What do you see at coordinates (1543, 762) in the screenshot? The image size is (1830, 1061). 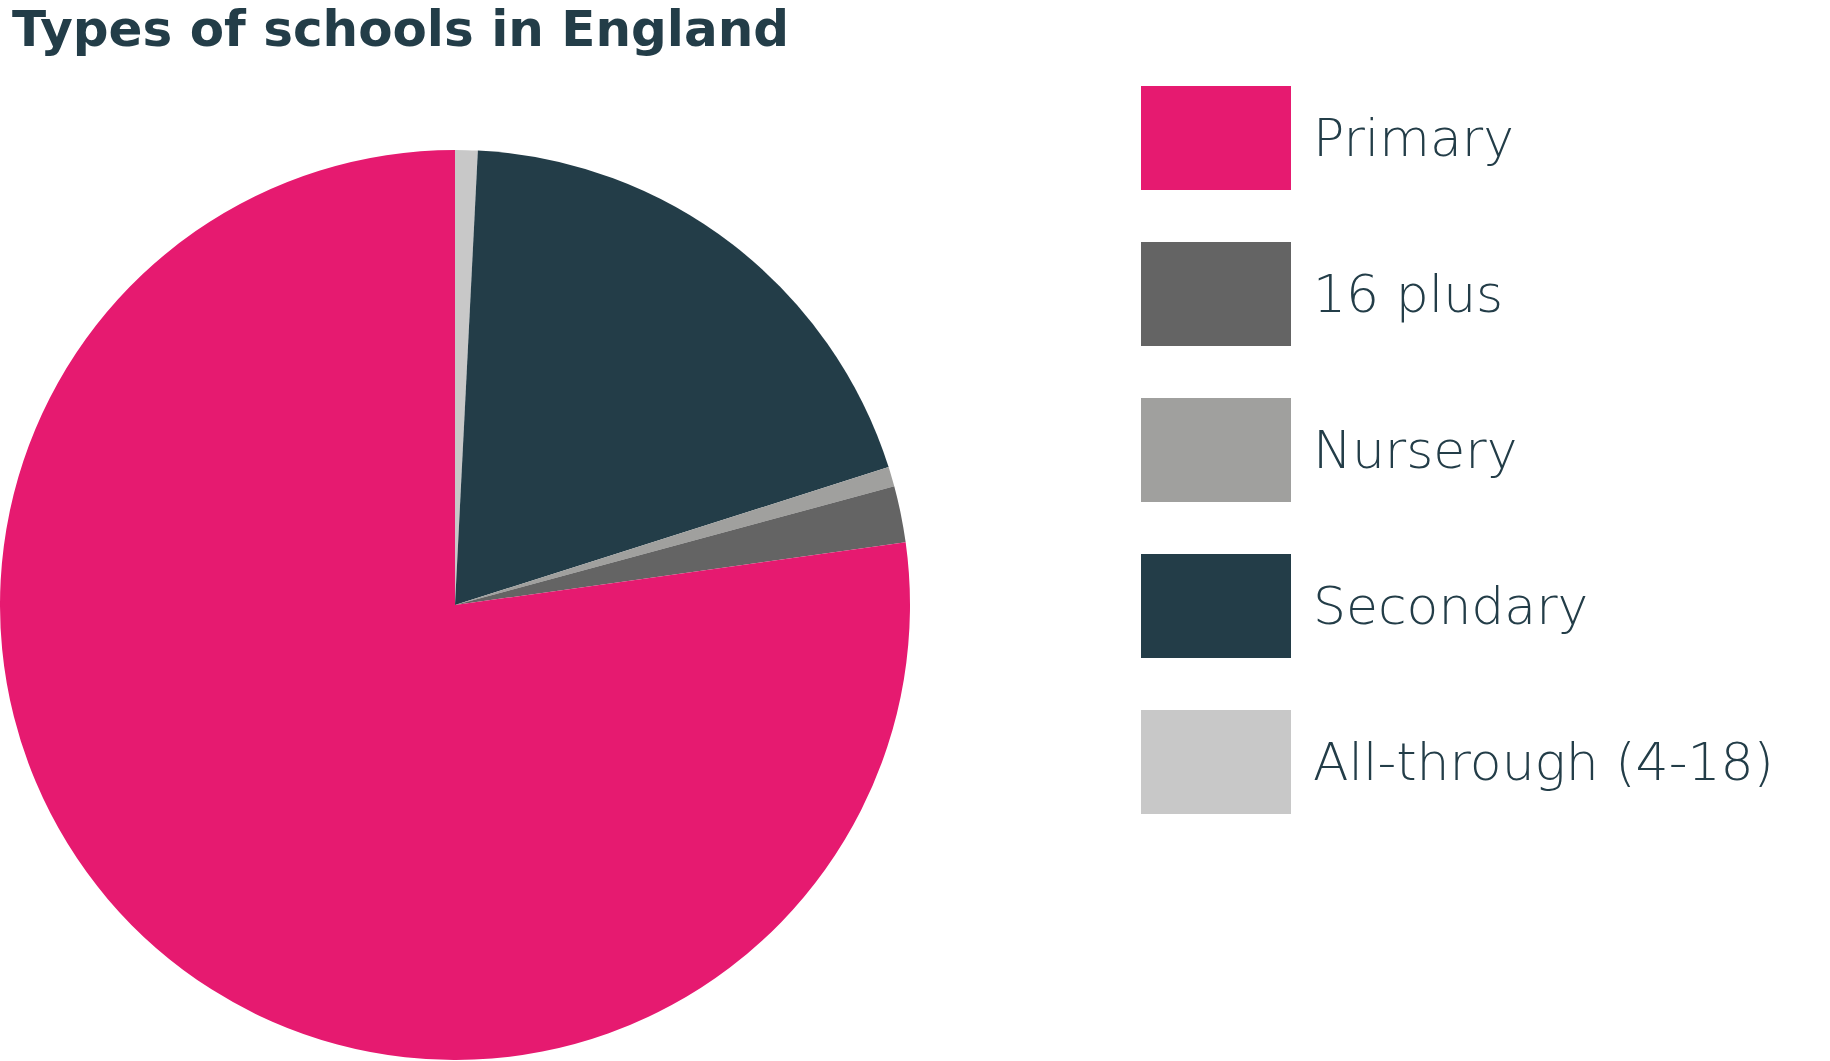 I see `legend-label: All-through (4-18)` at bounding box center [1543, 762].